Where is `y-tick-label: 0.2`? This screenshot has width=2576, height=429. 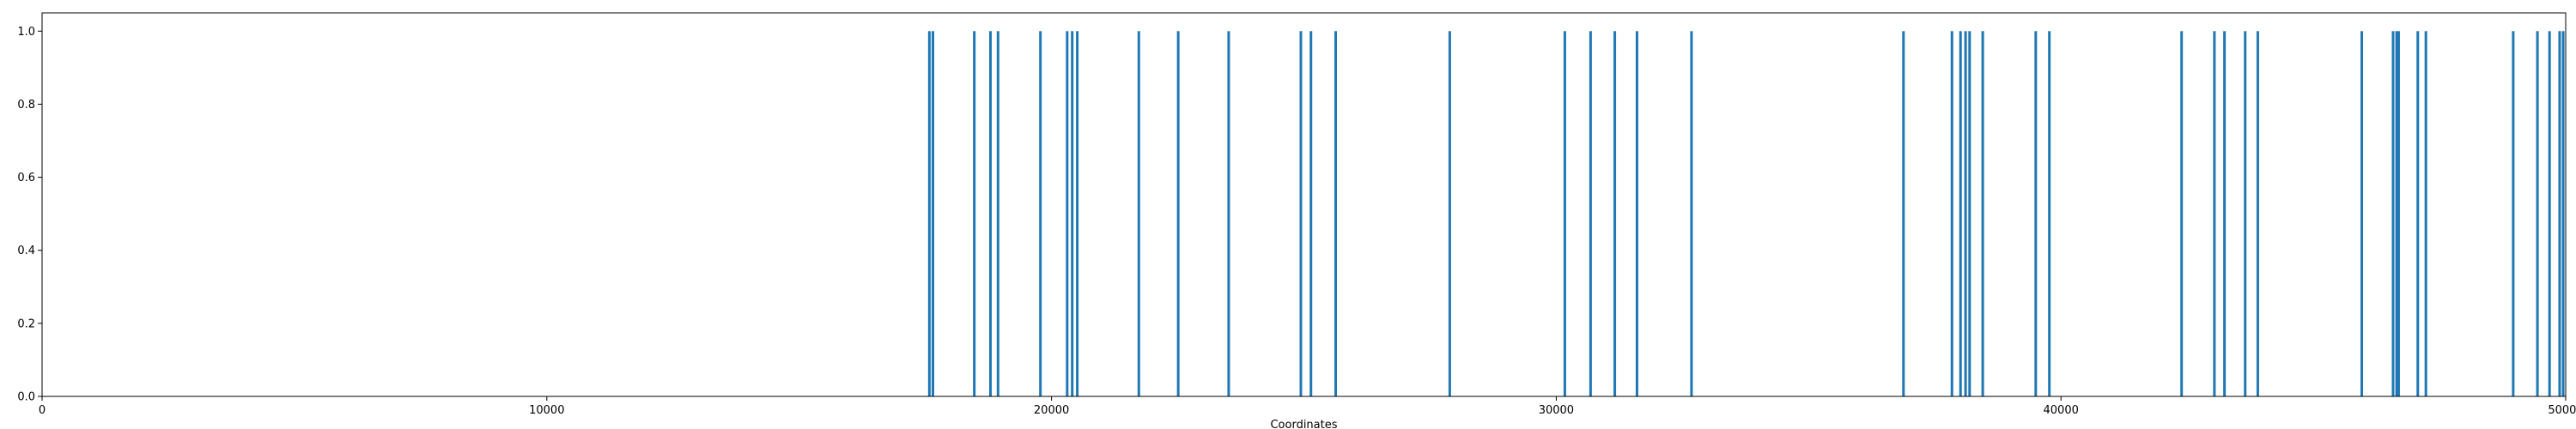 y-tick-label: 0.2 is located at coordinates (26, 323).